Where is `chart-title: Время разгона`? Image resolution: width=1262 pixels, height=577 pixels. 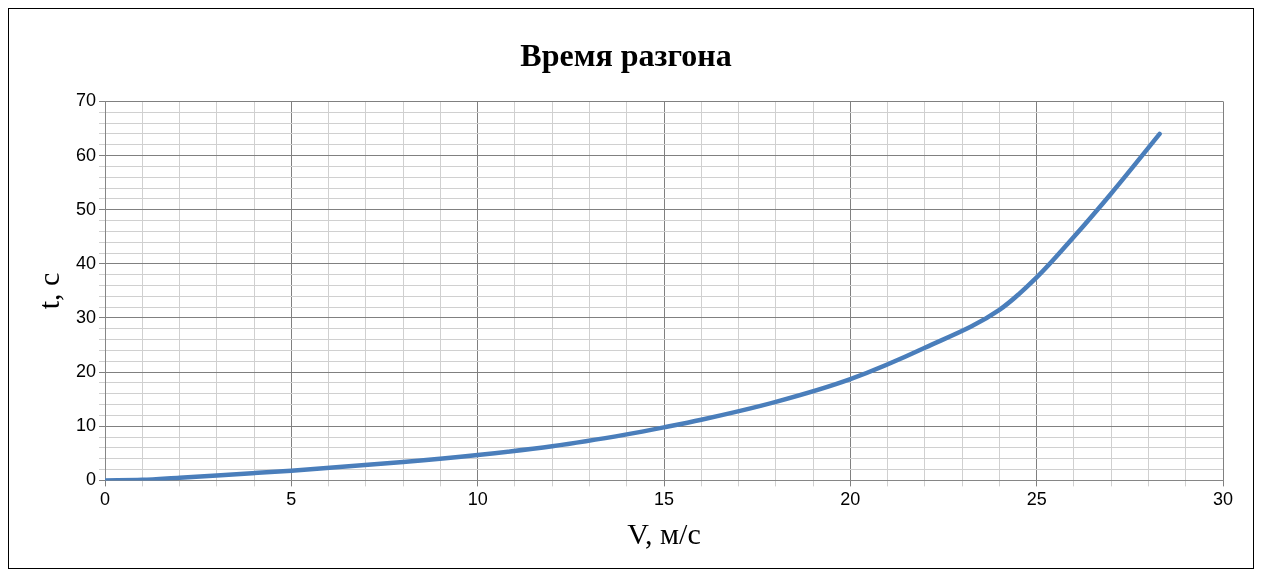
chart-title: Время разгона is located at coordinates (626, 55).